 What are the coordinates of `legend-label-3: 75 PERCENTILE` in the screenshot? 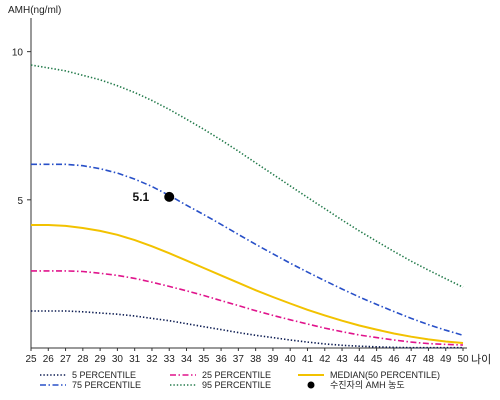 It's located at (106, 385).